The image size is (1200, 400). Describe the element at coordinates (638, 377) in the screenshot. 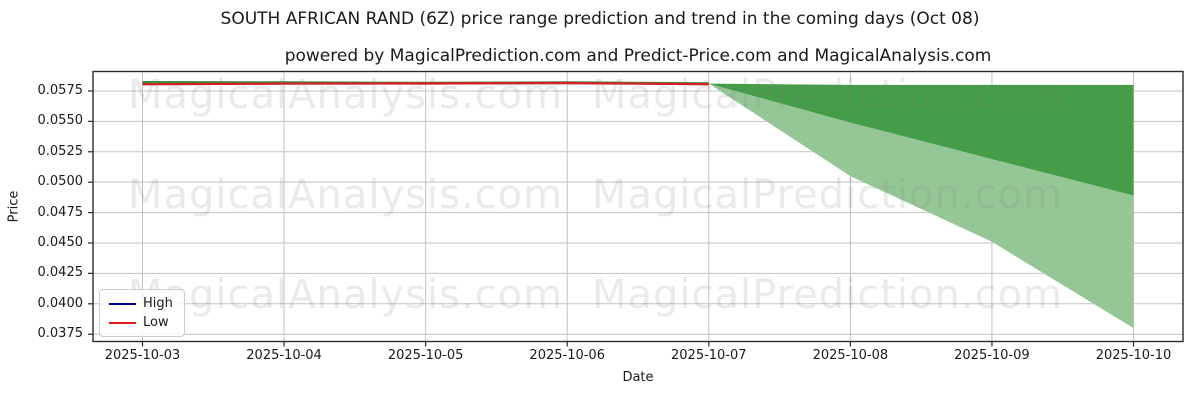

I see `x-axis-title: Date` at that location.